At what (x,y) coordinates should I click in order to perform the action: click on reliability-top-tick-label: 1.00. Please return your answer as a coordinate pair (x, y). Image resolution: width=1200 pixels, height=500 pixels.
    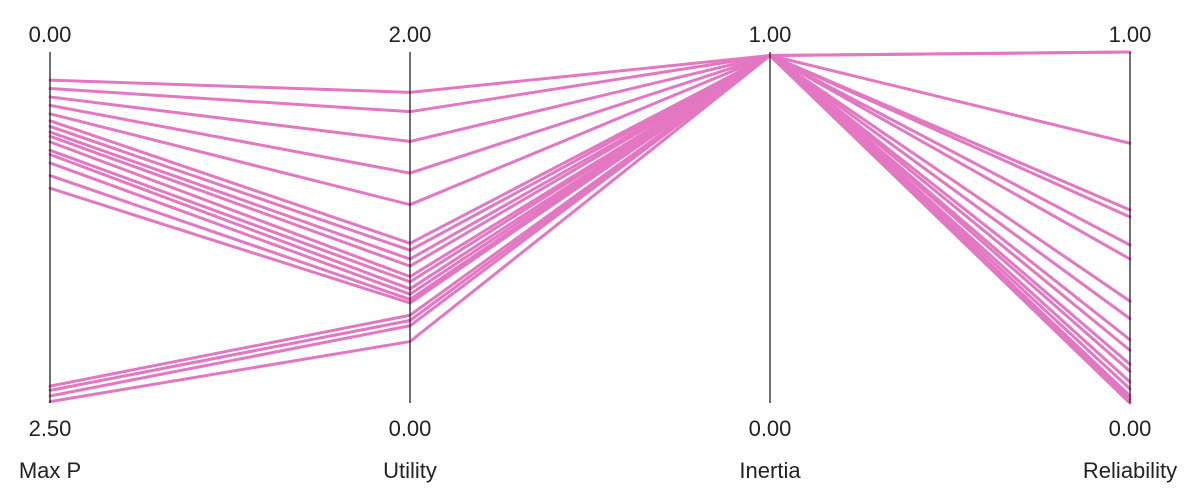
    Looking at the image, I should click on (1130, 34).